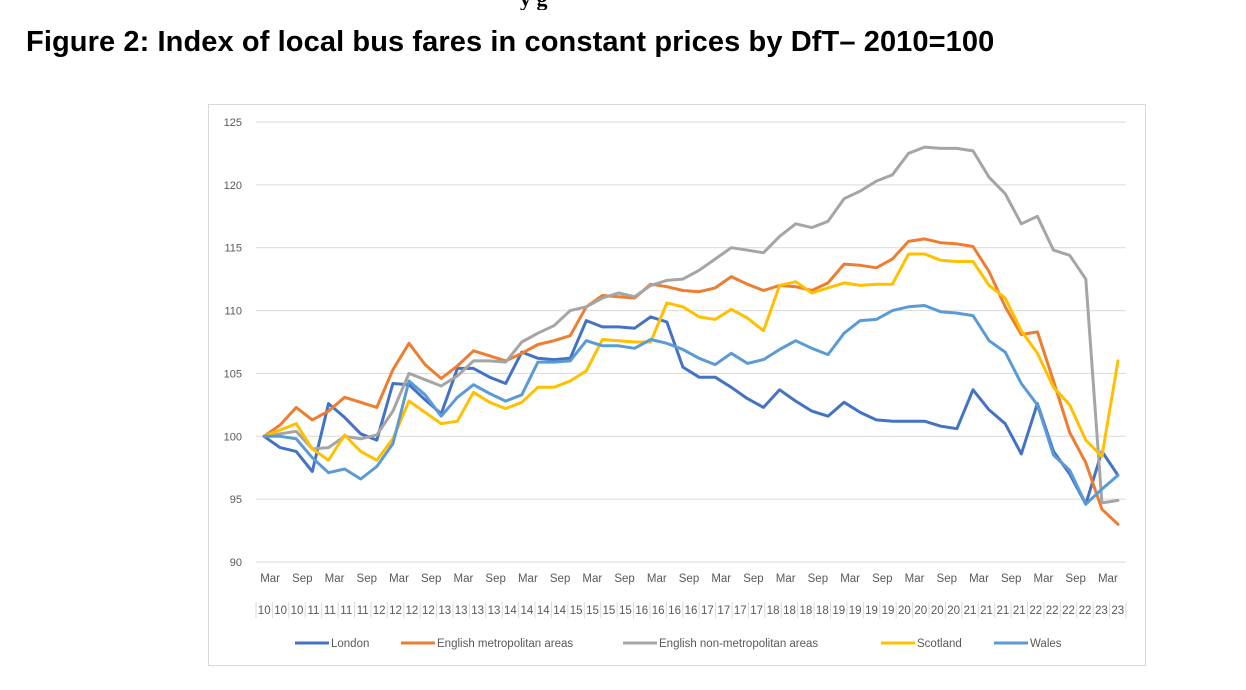 The height and width of the screenshot is (690, 1246). I want to click on page-header-fragment: y g, so click(623, 5).